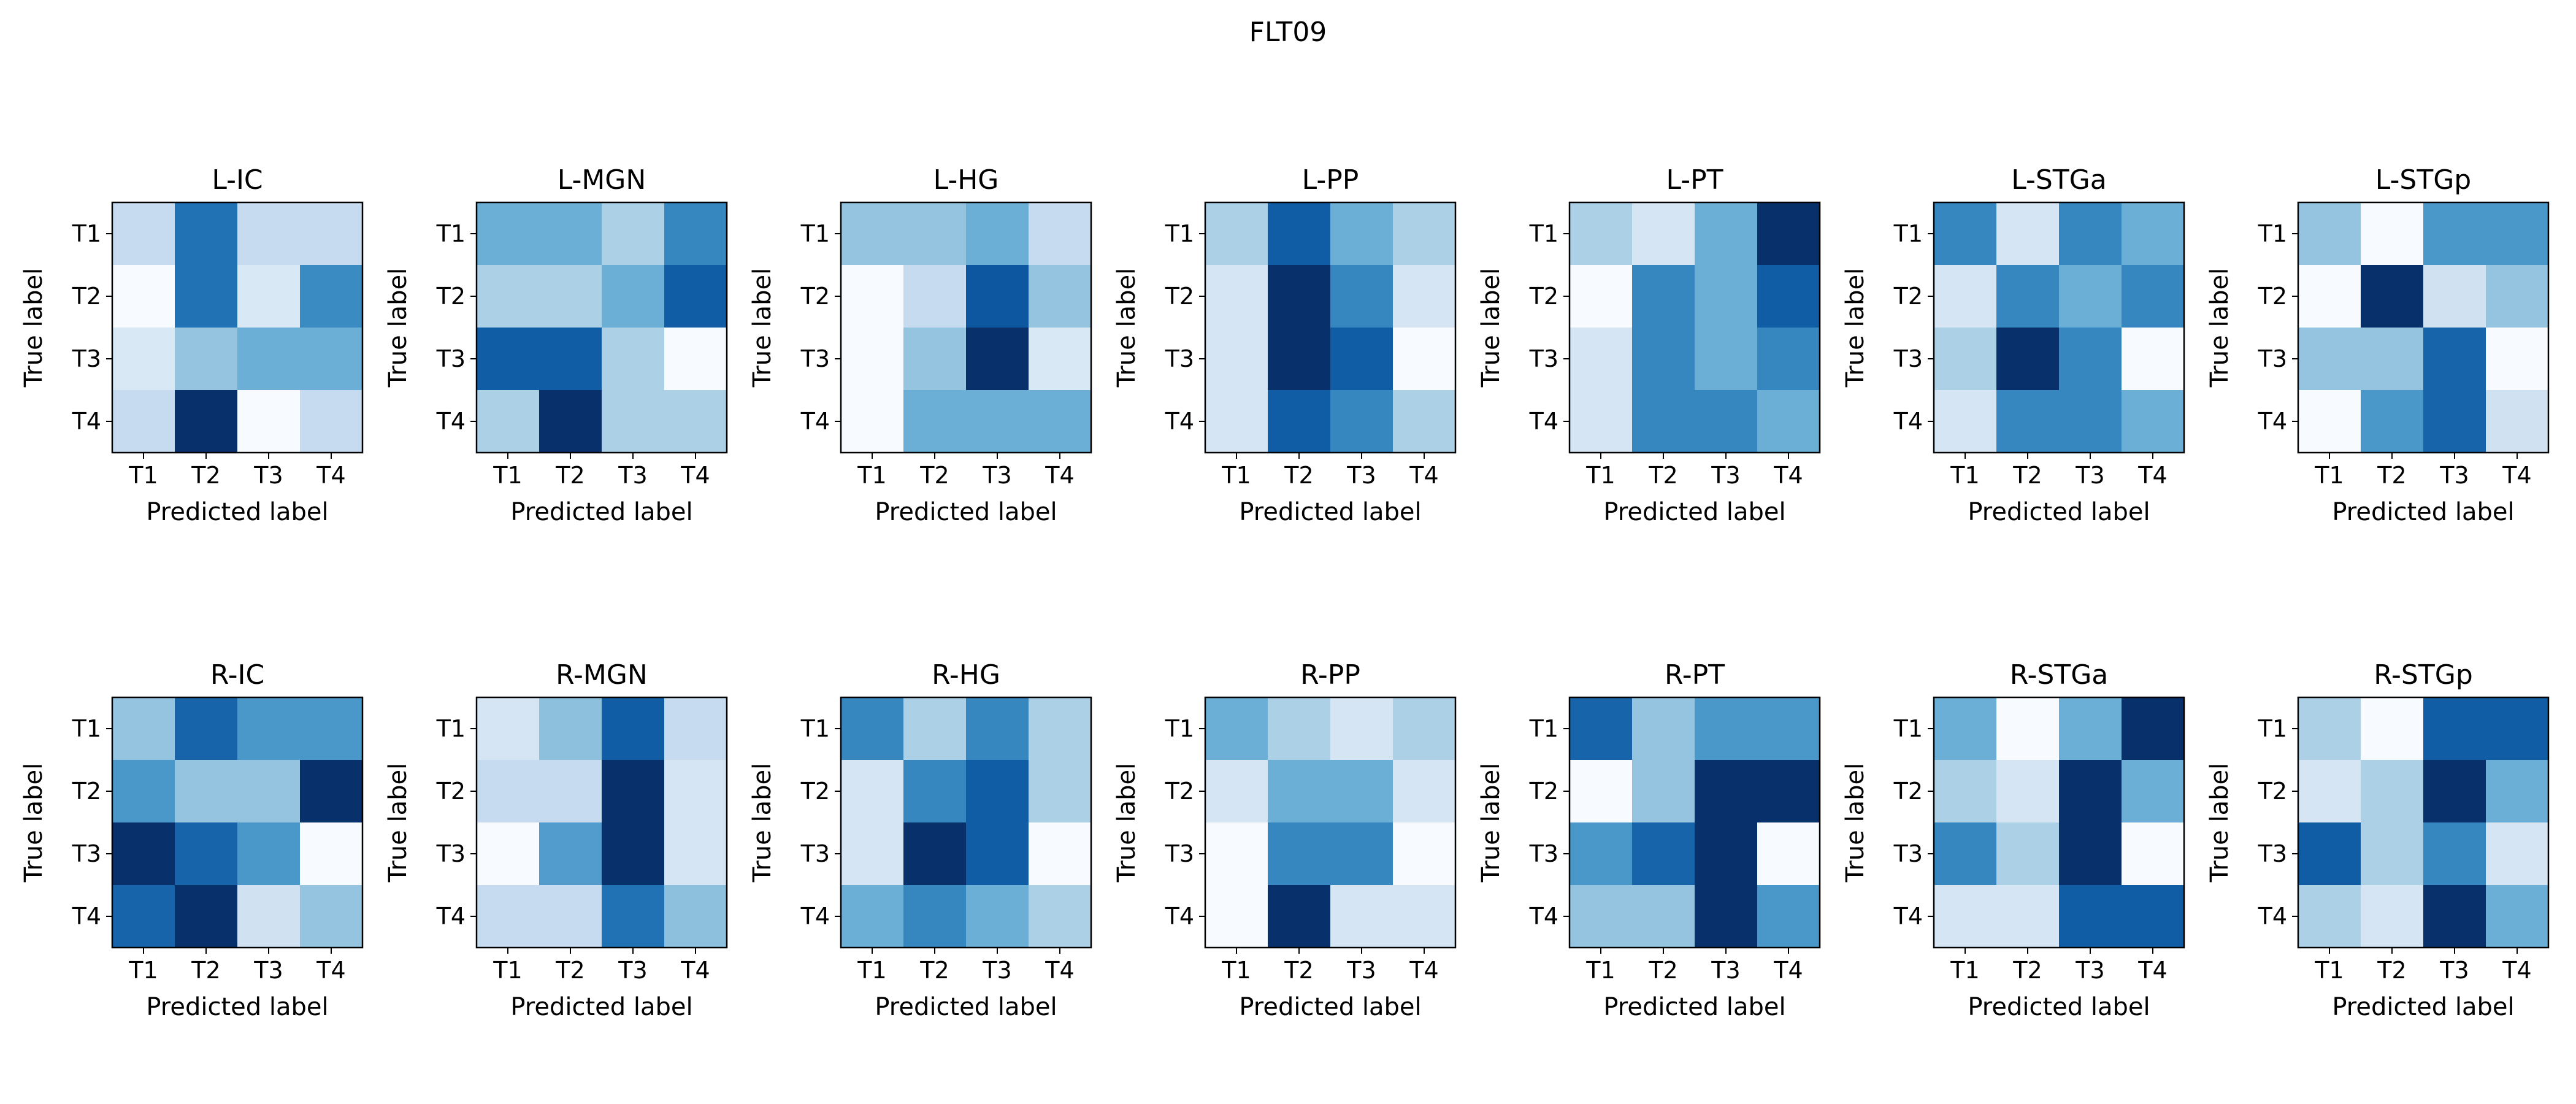 The height and width of the screenshot is (1104, 2576). I want to click on panel-title: L-STGp, so click(2423, 180).